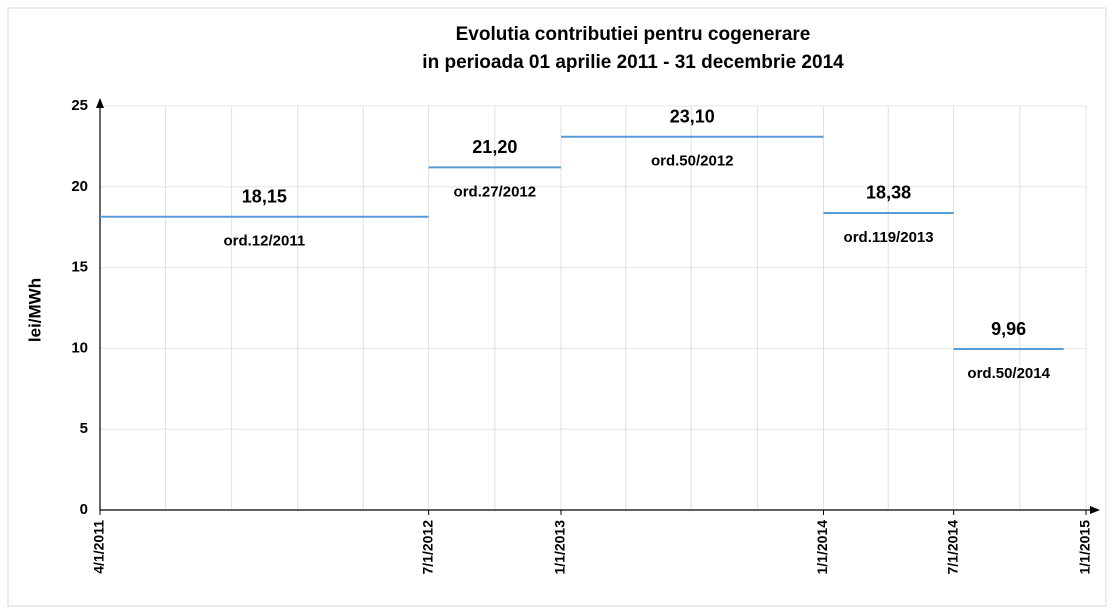 This screenshot has height=610, width=1114. What do you see at coordinates (888, 193) in the screenshot?
I see `value-label: 18,38` at bounding box center [888, 193].